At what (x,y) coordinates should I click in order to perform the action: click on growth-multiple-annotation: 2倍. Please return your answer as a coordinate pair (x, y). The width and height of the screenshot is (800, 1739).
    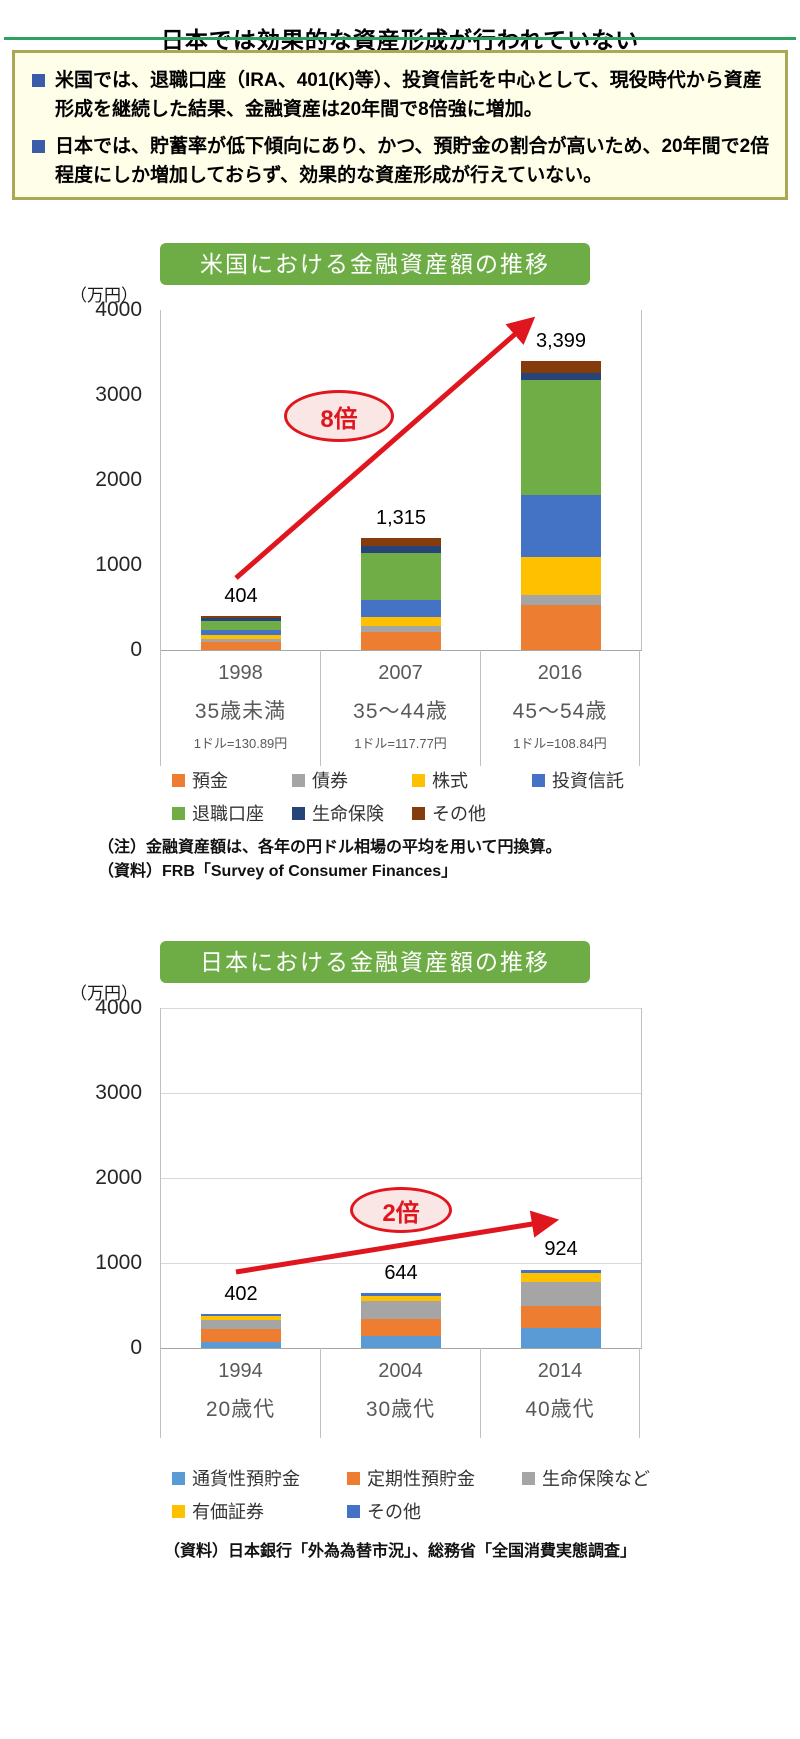
    Looking at the image, I should click on (401, 1210).